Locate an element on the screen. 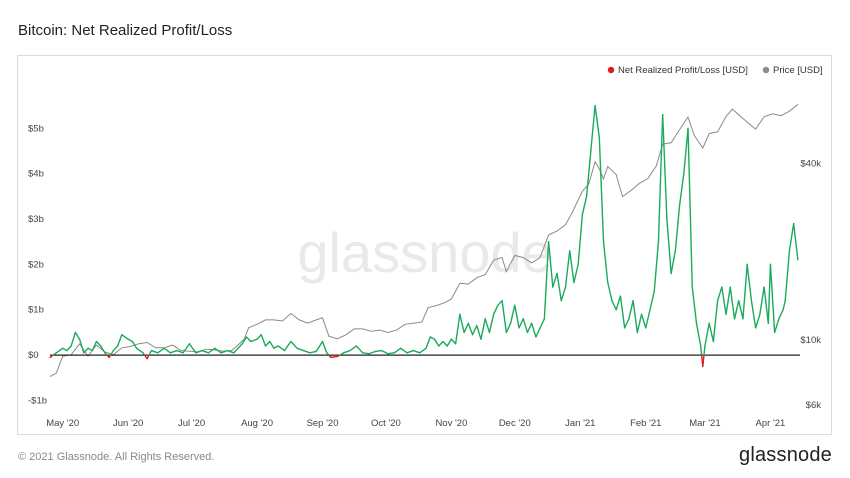  x-tick-label: Jan '21 is located at coordinates (580, 423).